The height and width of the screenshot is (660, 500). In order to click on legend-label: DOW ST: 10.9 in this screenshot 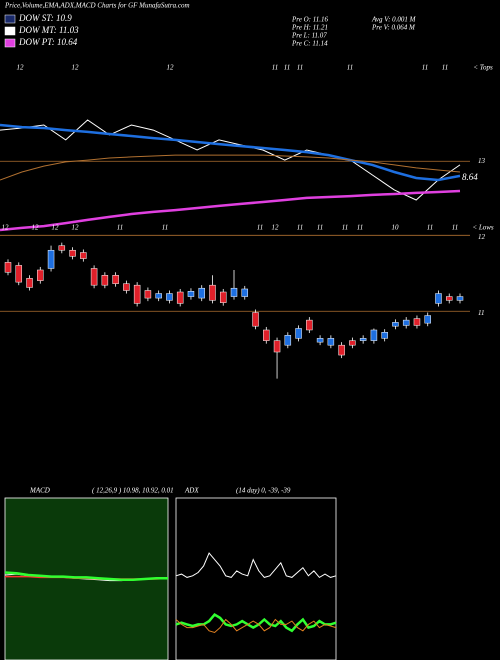, I will do `click(45, 18)`.